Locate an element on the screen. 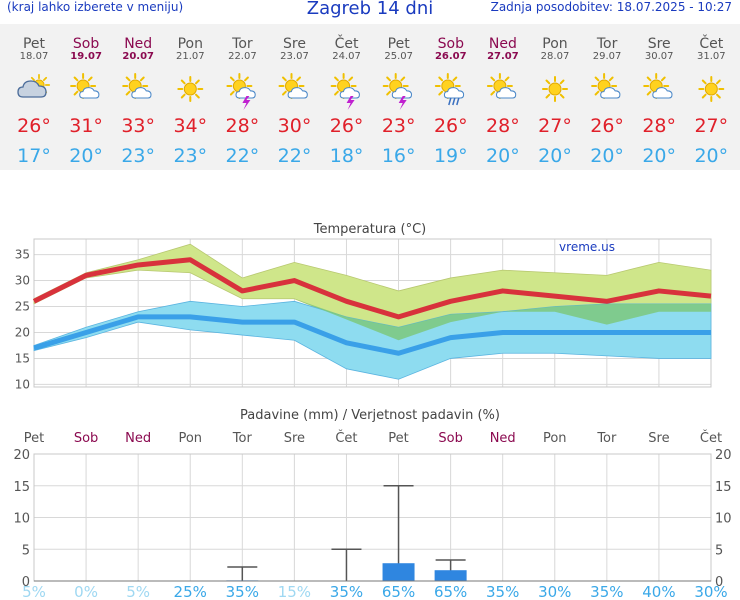 The height and width of the screenshot is (600, 740). precip-y-tick-left: 0 is located at coordinates (26, 582).